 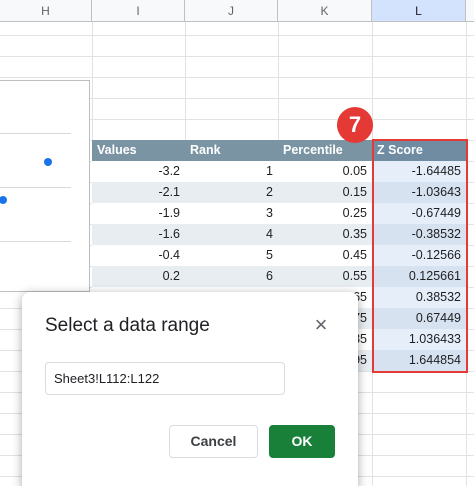 I want to click on table-cell: -1.6, so click(x=169, y=234).